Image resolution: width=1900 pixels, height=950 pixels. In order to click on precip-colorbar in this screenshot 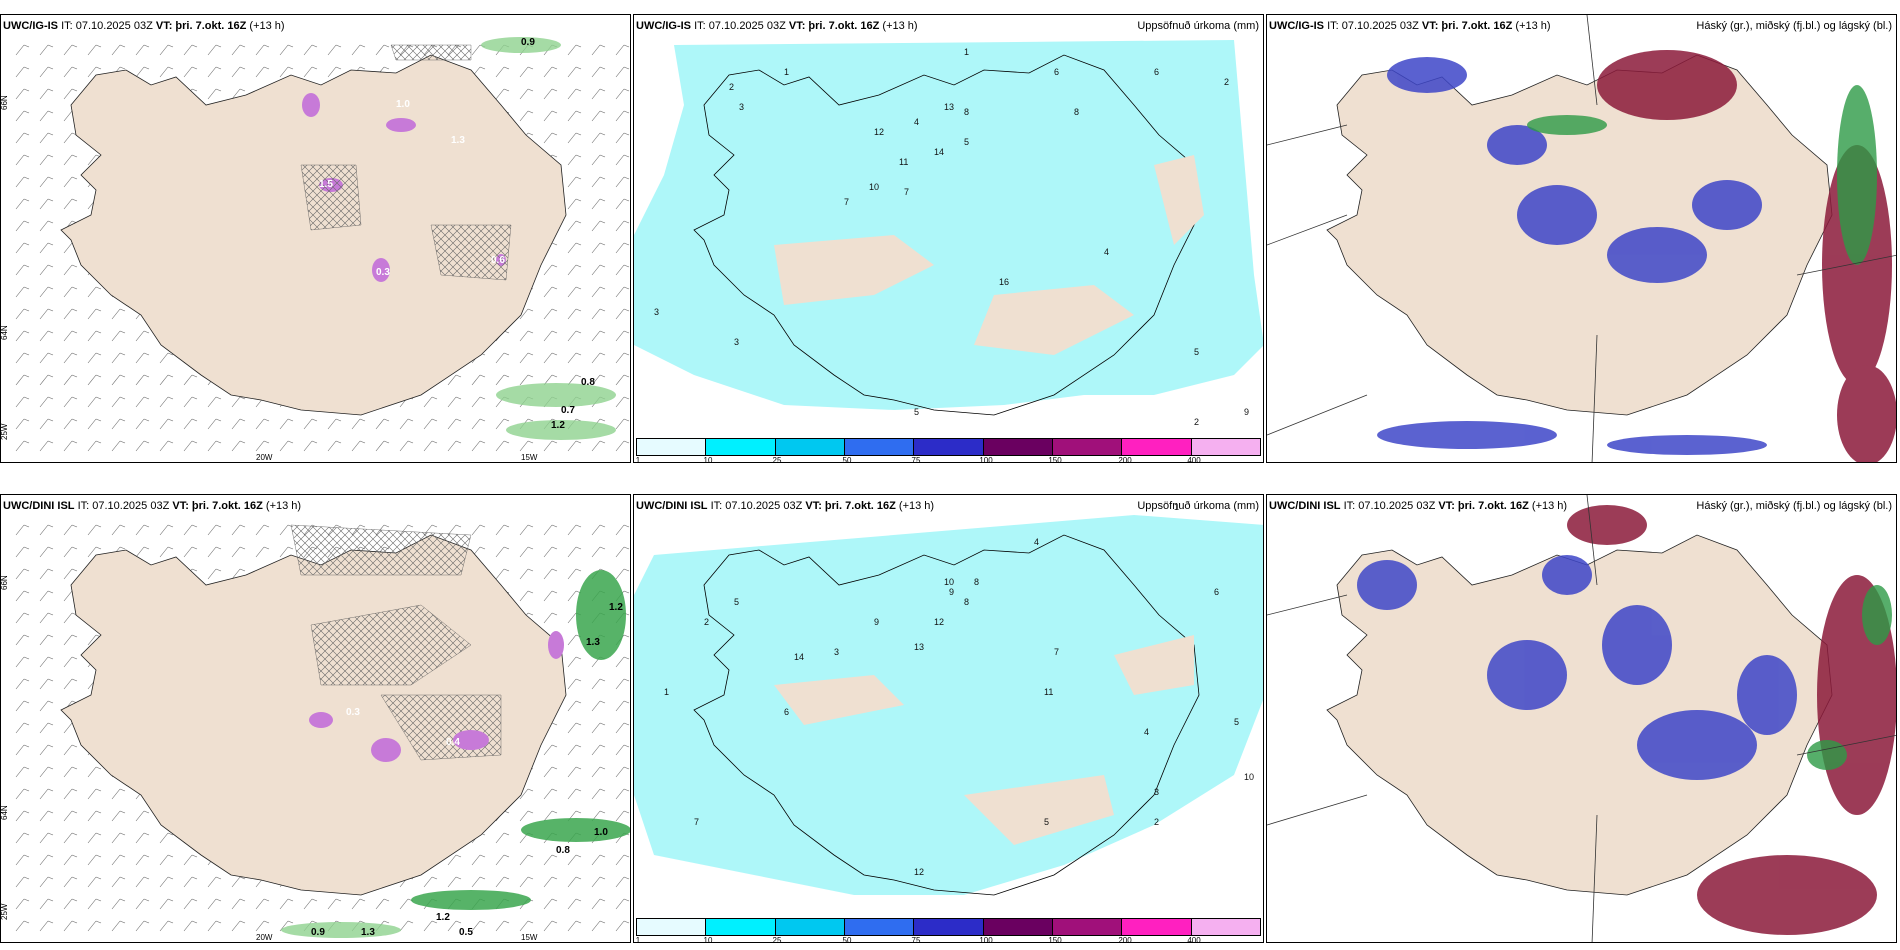, I will do `click(948, 447)`.